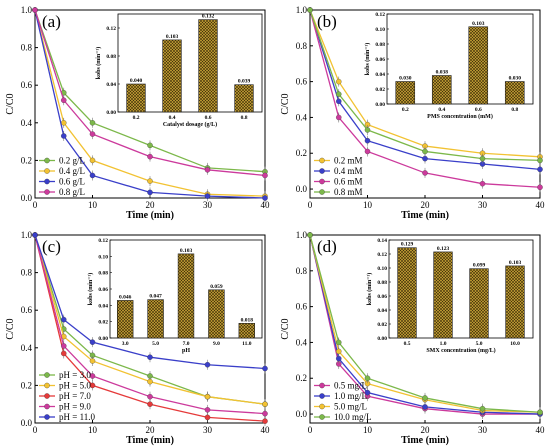 The width and height of the screenshot is (550, 446). Describe the element at coordinates (72, 161) in the screenshot. I see `legend-entry: 0.2 g/L` at that location.